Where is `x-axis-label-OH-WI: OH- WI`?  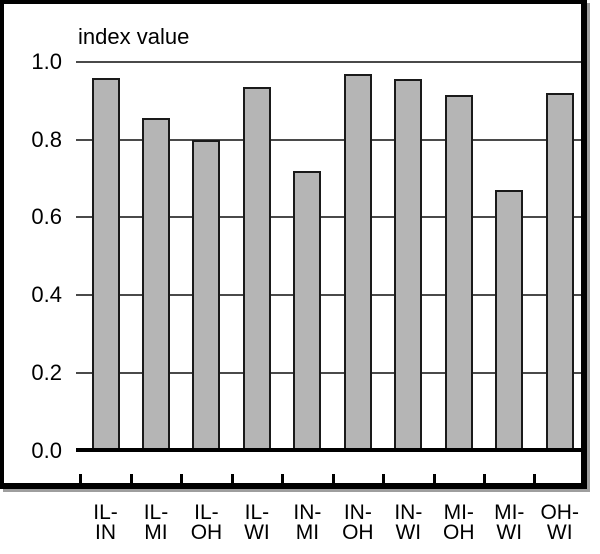
x-axis-label-OH-WI: OH- WI is located at coordinates (559, 522).